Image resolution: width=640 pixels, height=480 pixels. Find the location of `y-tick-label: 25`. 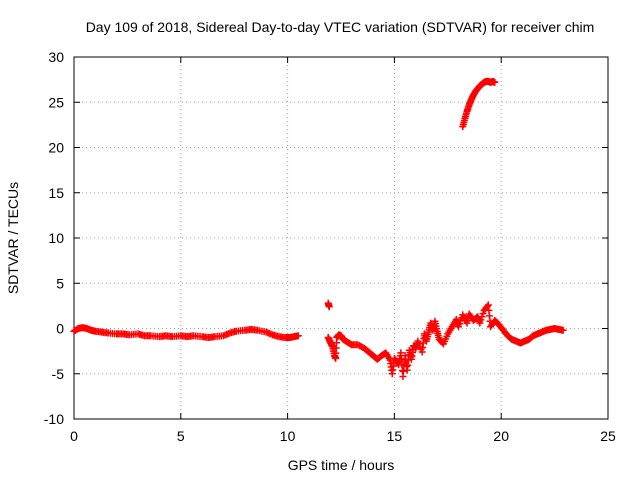

y-tick-label: 25 is located at coordinates (56, 102).